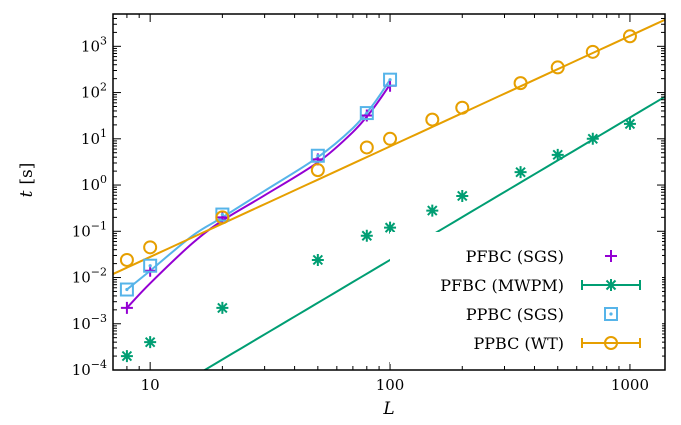  I want to click on y-tick-label-exponent: −3, so click(99, 318).